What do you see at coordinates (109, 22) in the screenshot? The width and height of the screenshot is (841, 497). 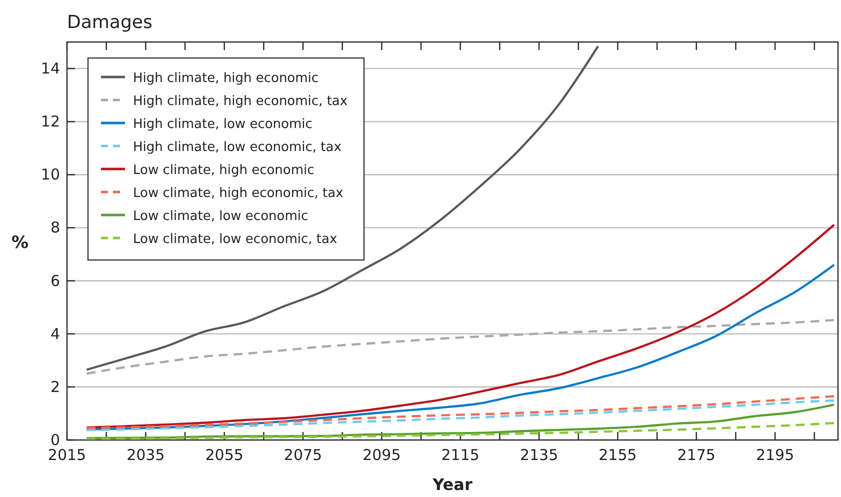 I see `chart-title: Damages` at bounding box center [109, 22].